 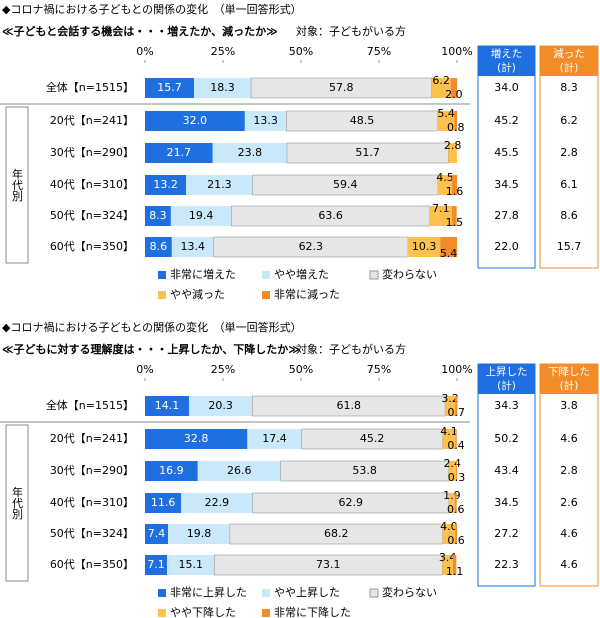 What do you see at coordinates (506, 246) in the screenshot?
I see `summary-value: 22.0` at bounding box center [506, 246].